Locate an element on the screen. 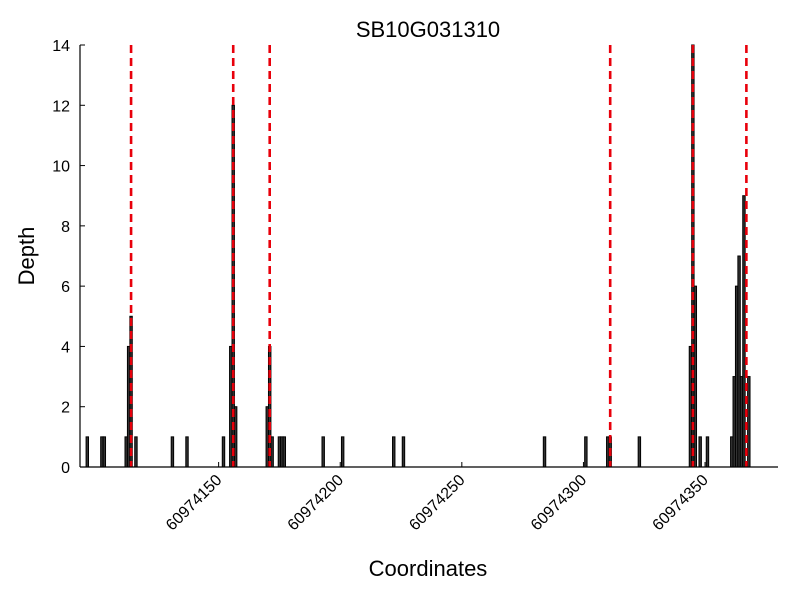 The height and width of the screenshot is (600, 800). x-tick-label: 60974250 is located at coordinates (437, 503).